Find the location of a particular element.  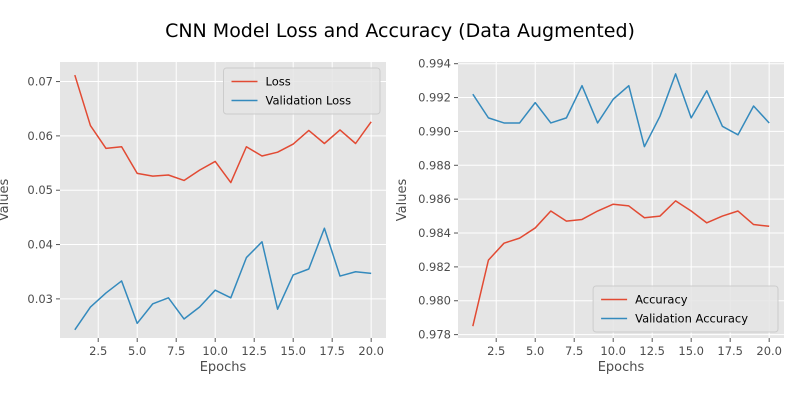

y-tick-label: 0.984 is located at coordinates (434, 233).